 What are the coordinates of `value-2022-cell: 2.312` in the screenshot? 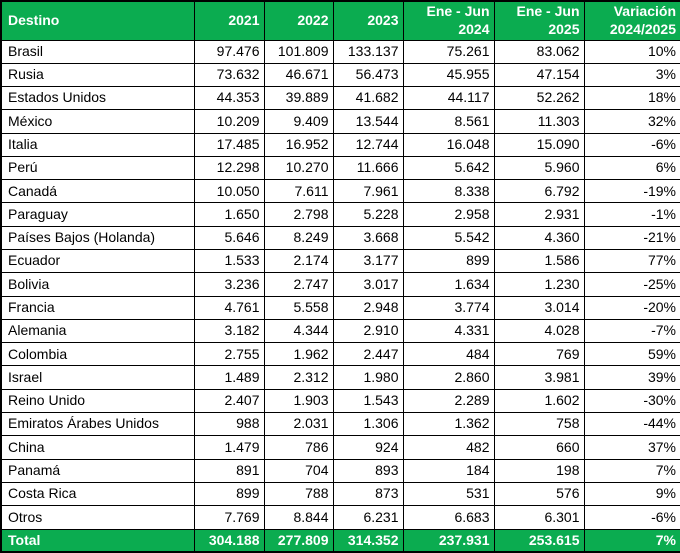 It's located at (298, 377).